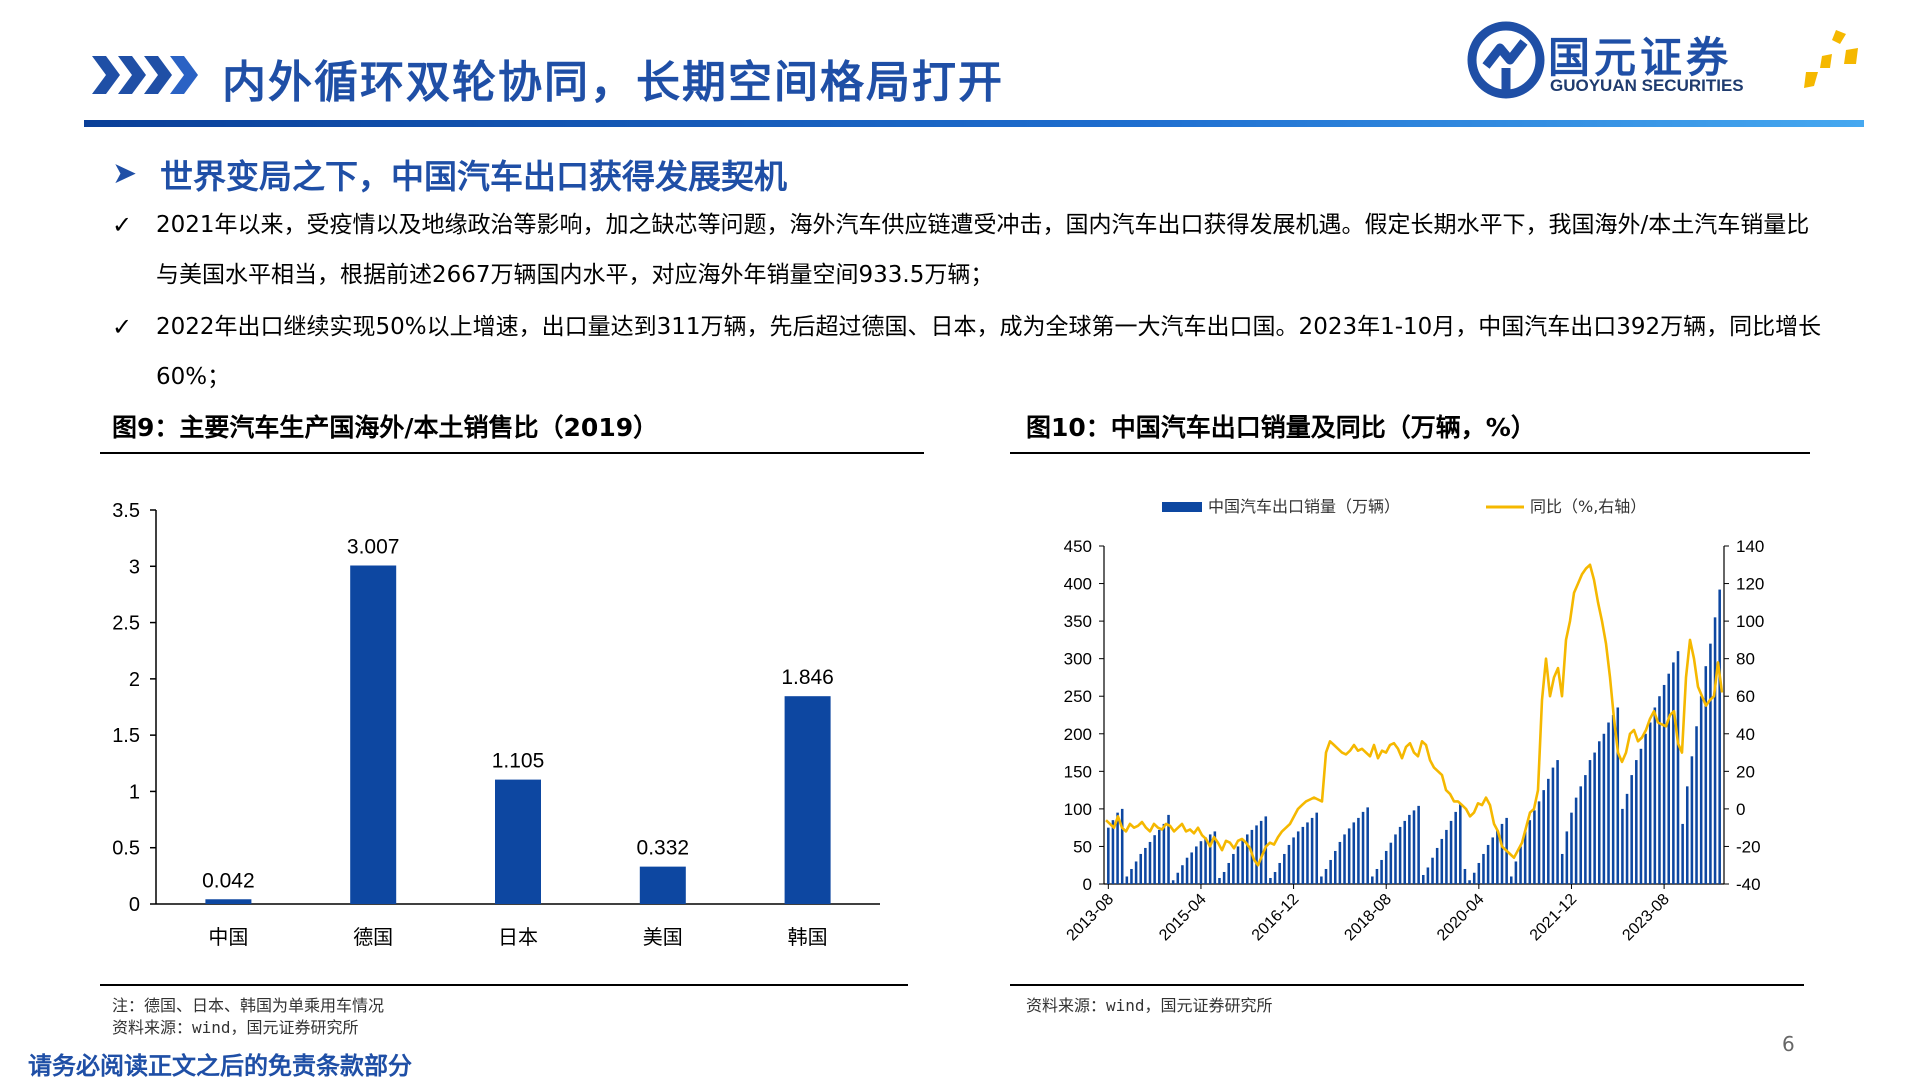 This screenshot has width=1920, height=1081. Describe the element at coordinates (248, 1005) in the screenshot. I see `figure-9-note: 注：德国、日本、韩国为单乘用车情况` at that location.